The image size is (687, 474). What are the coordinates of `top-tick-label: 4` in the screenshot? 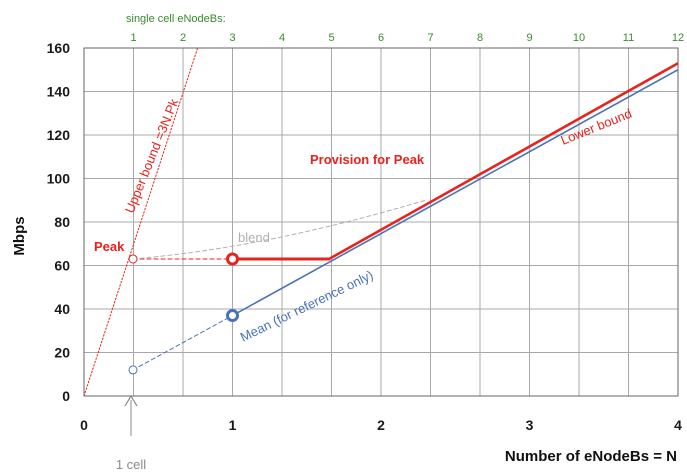 It's located at (282, 38).